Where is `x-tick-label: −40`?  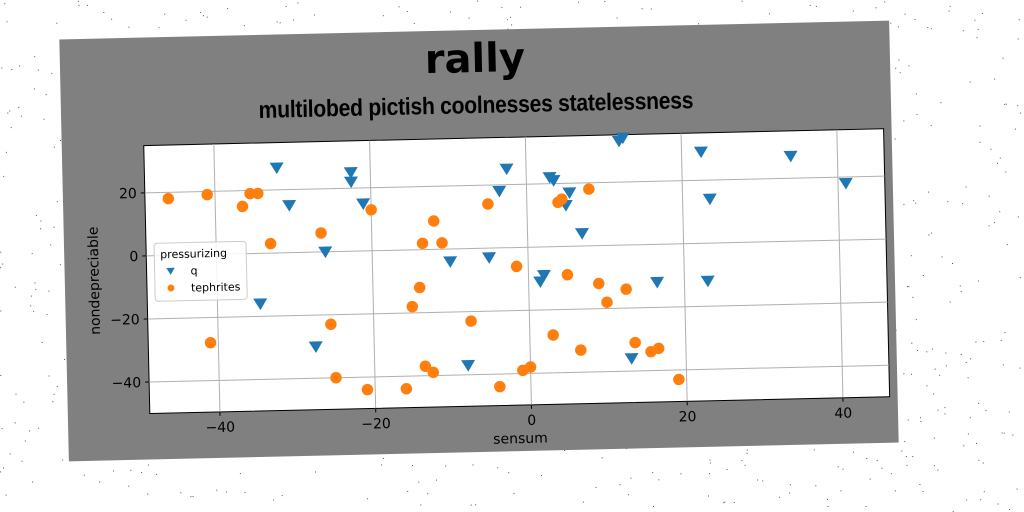
x-tick-label: −40 is located at coordinates (220, 428).